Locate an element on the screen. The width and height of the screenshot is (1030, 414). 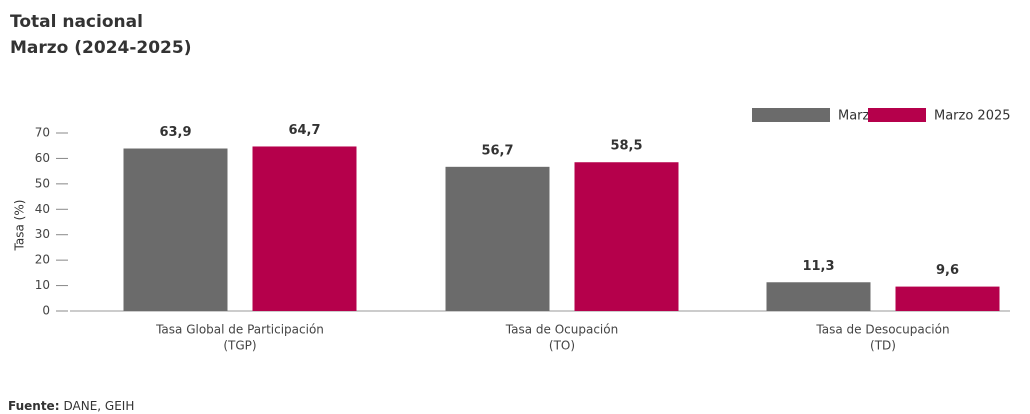
value-label: 9,6 is located at coordinates (947, 270).